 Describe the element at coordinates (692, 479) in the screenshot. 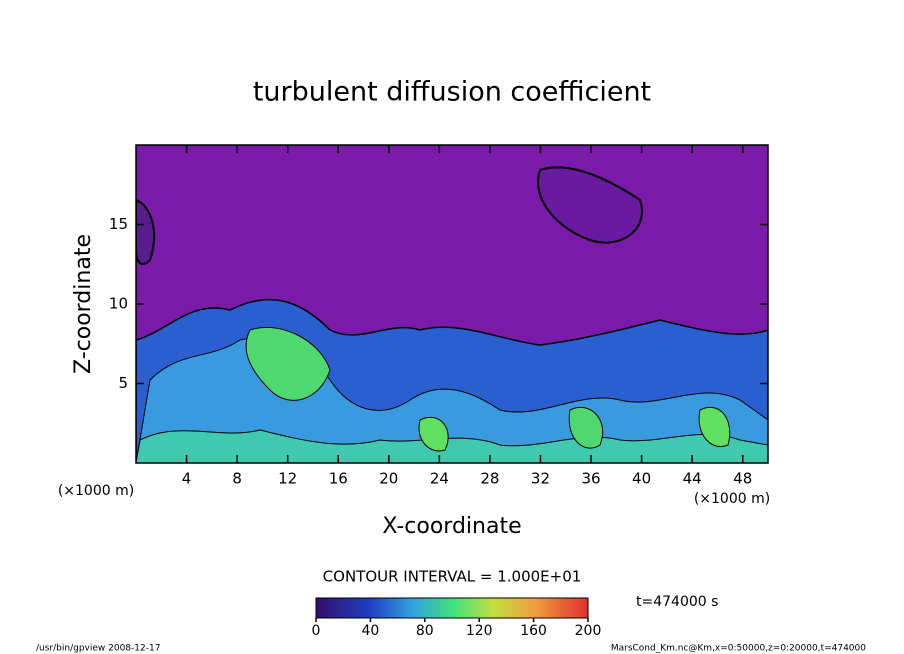

I see `x-tick-label: 44` at that location.